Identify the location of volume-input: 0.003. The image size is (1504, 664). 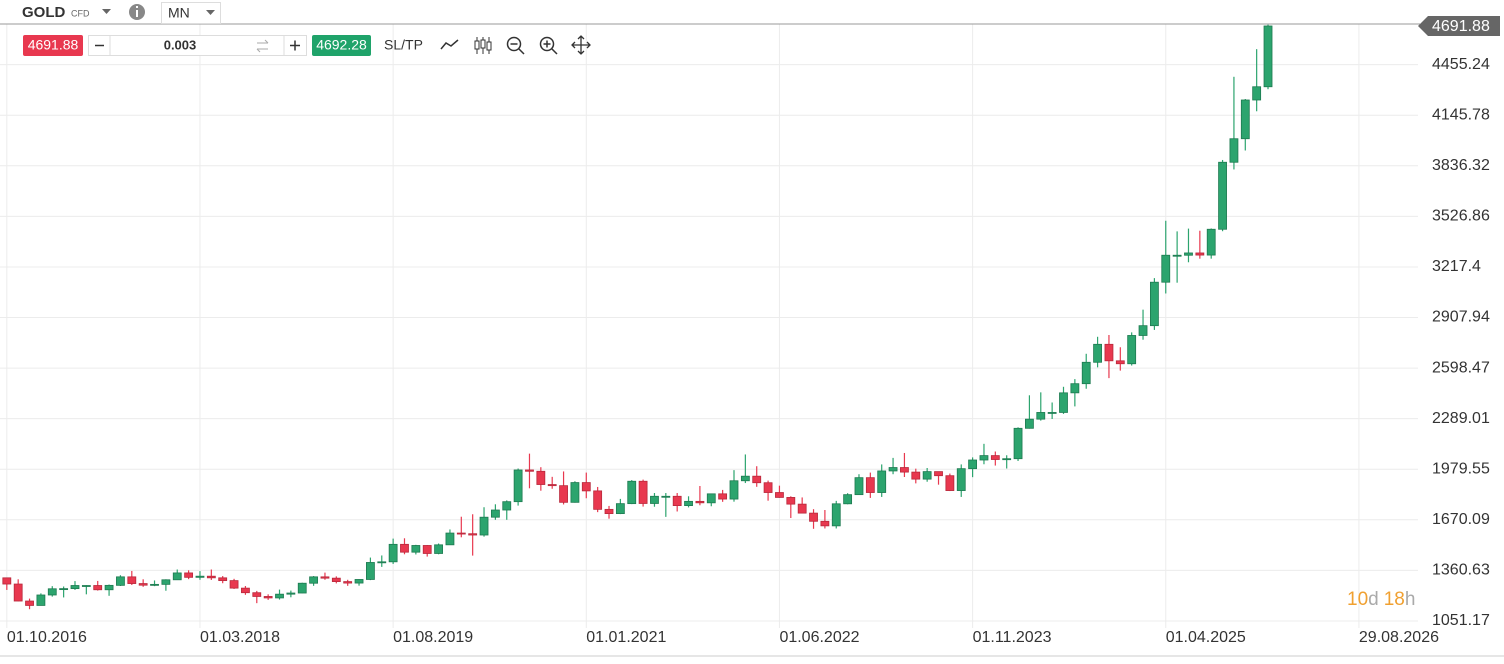
(180, 44).